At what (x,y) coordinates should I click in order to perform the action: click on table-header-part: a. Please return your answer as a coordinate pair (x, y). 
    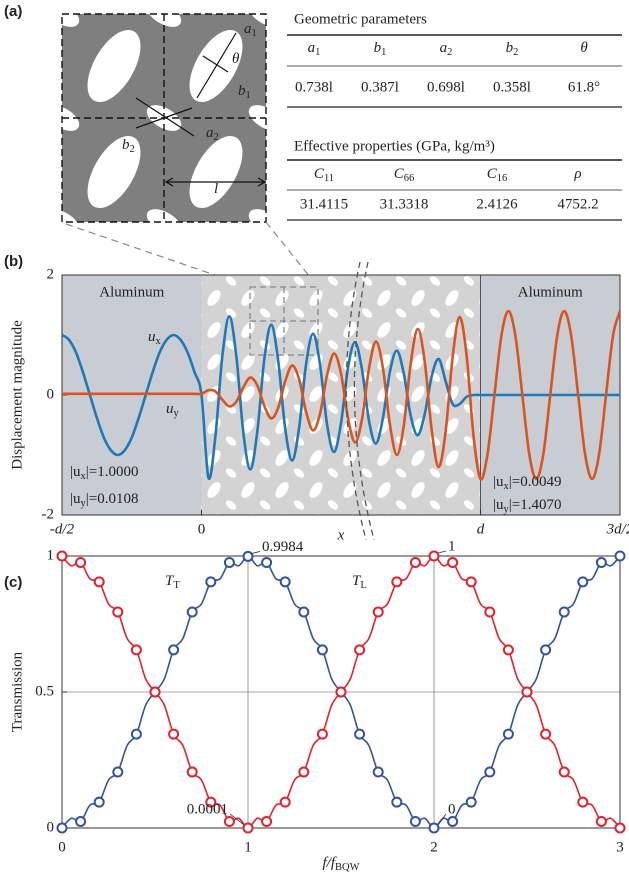
    Looking at the image, I should click on (312, 48).